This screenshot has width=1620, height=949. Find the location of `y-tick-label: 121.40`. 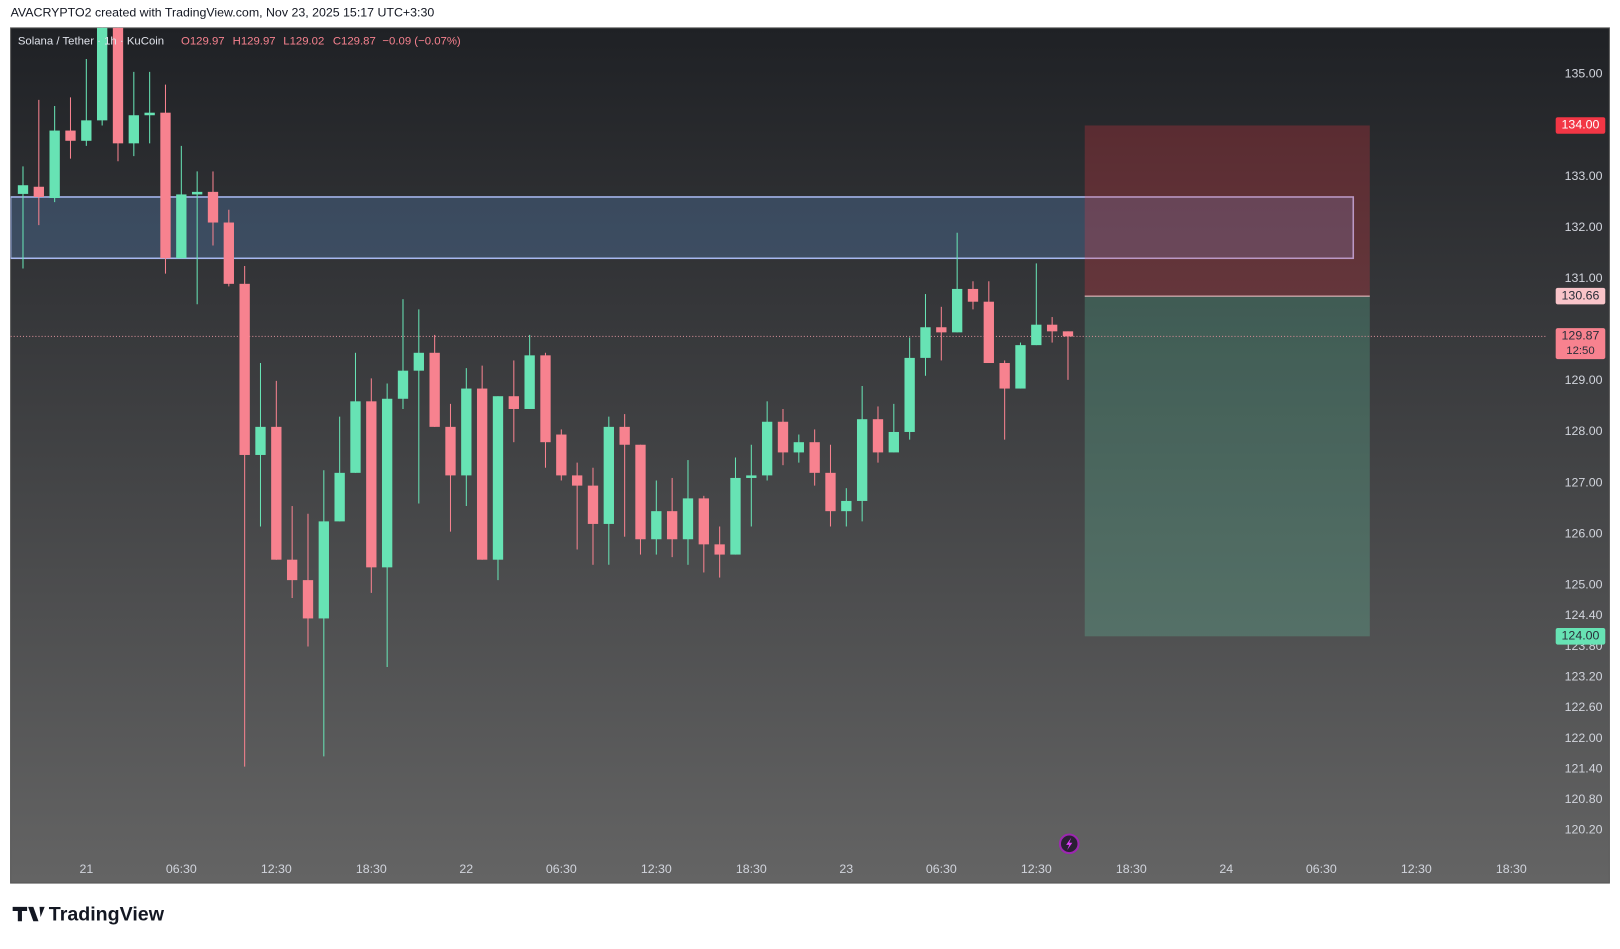

y-tick-label: 121.40 is located at coordinates (1584, 768).